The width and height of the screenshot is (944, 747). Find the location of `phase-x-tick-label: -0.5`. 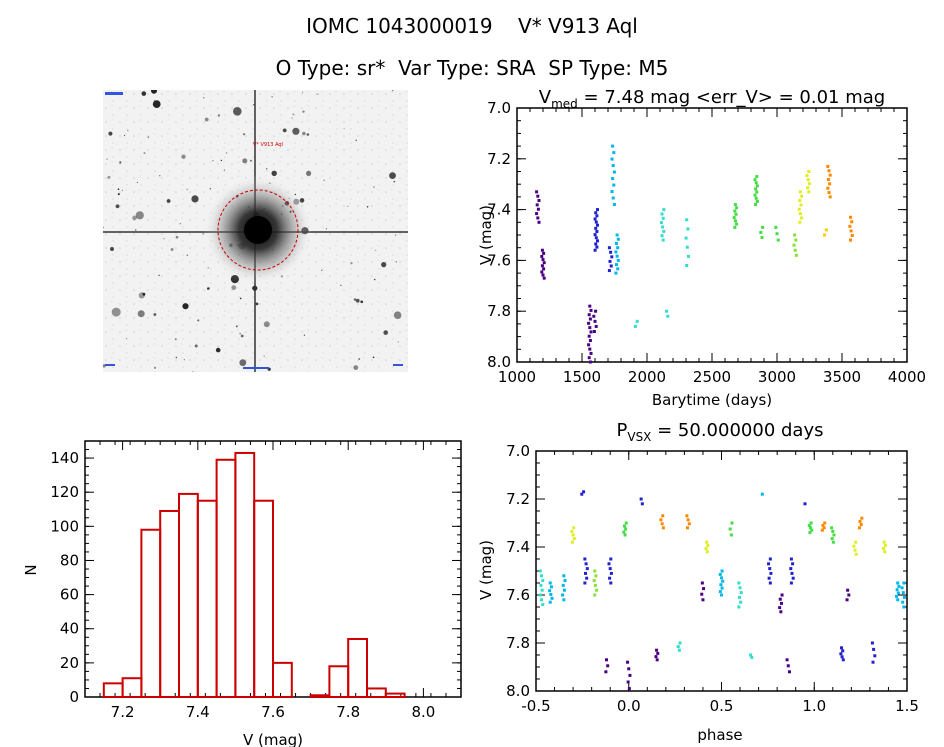

phase-x-tick-label: -0.5 is located at coordinates (535, 706).